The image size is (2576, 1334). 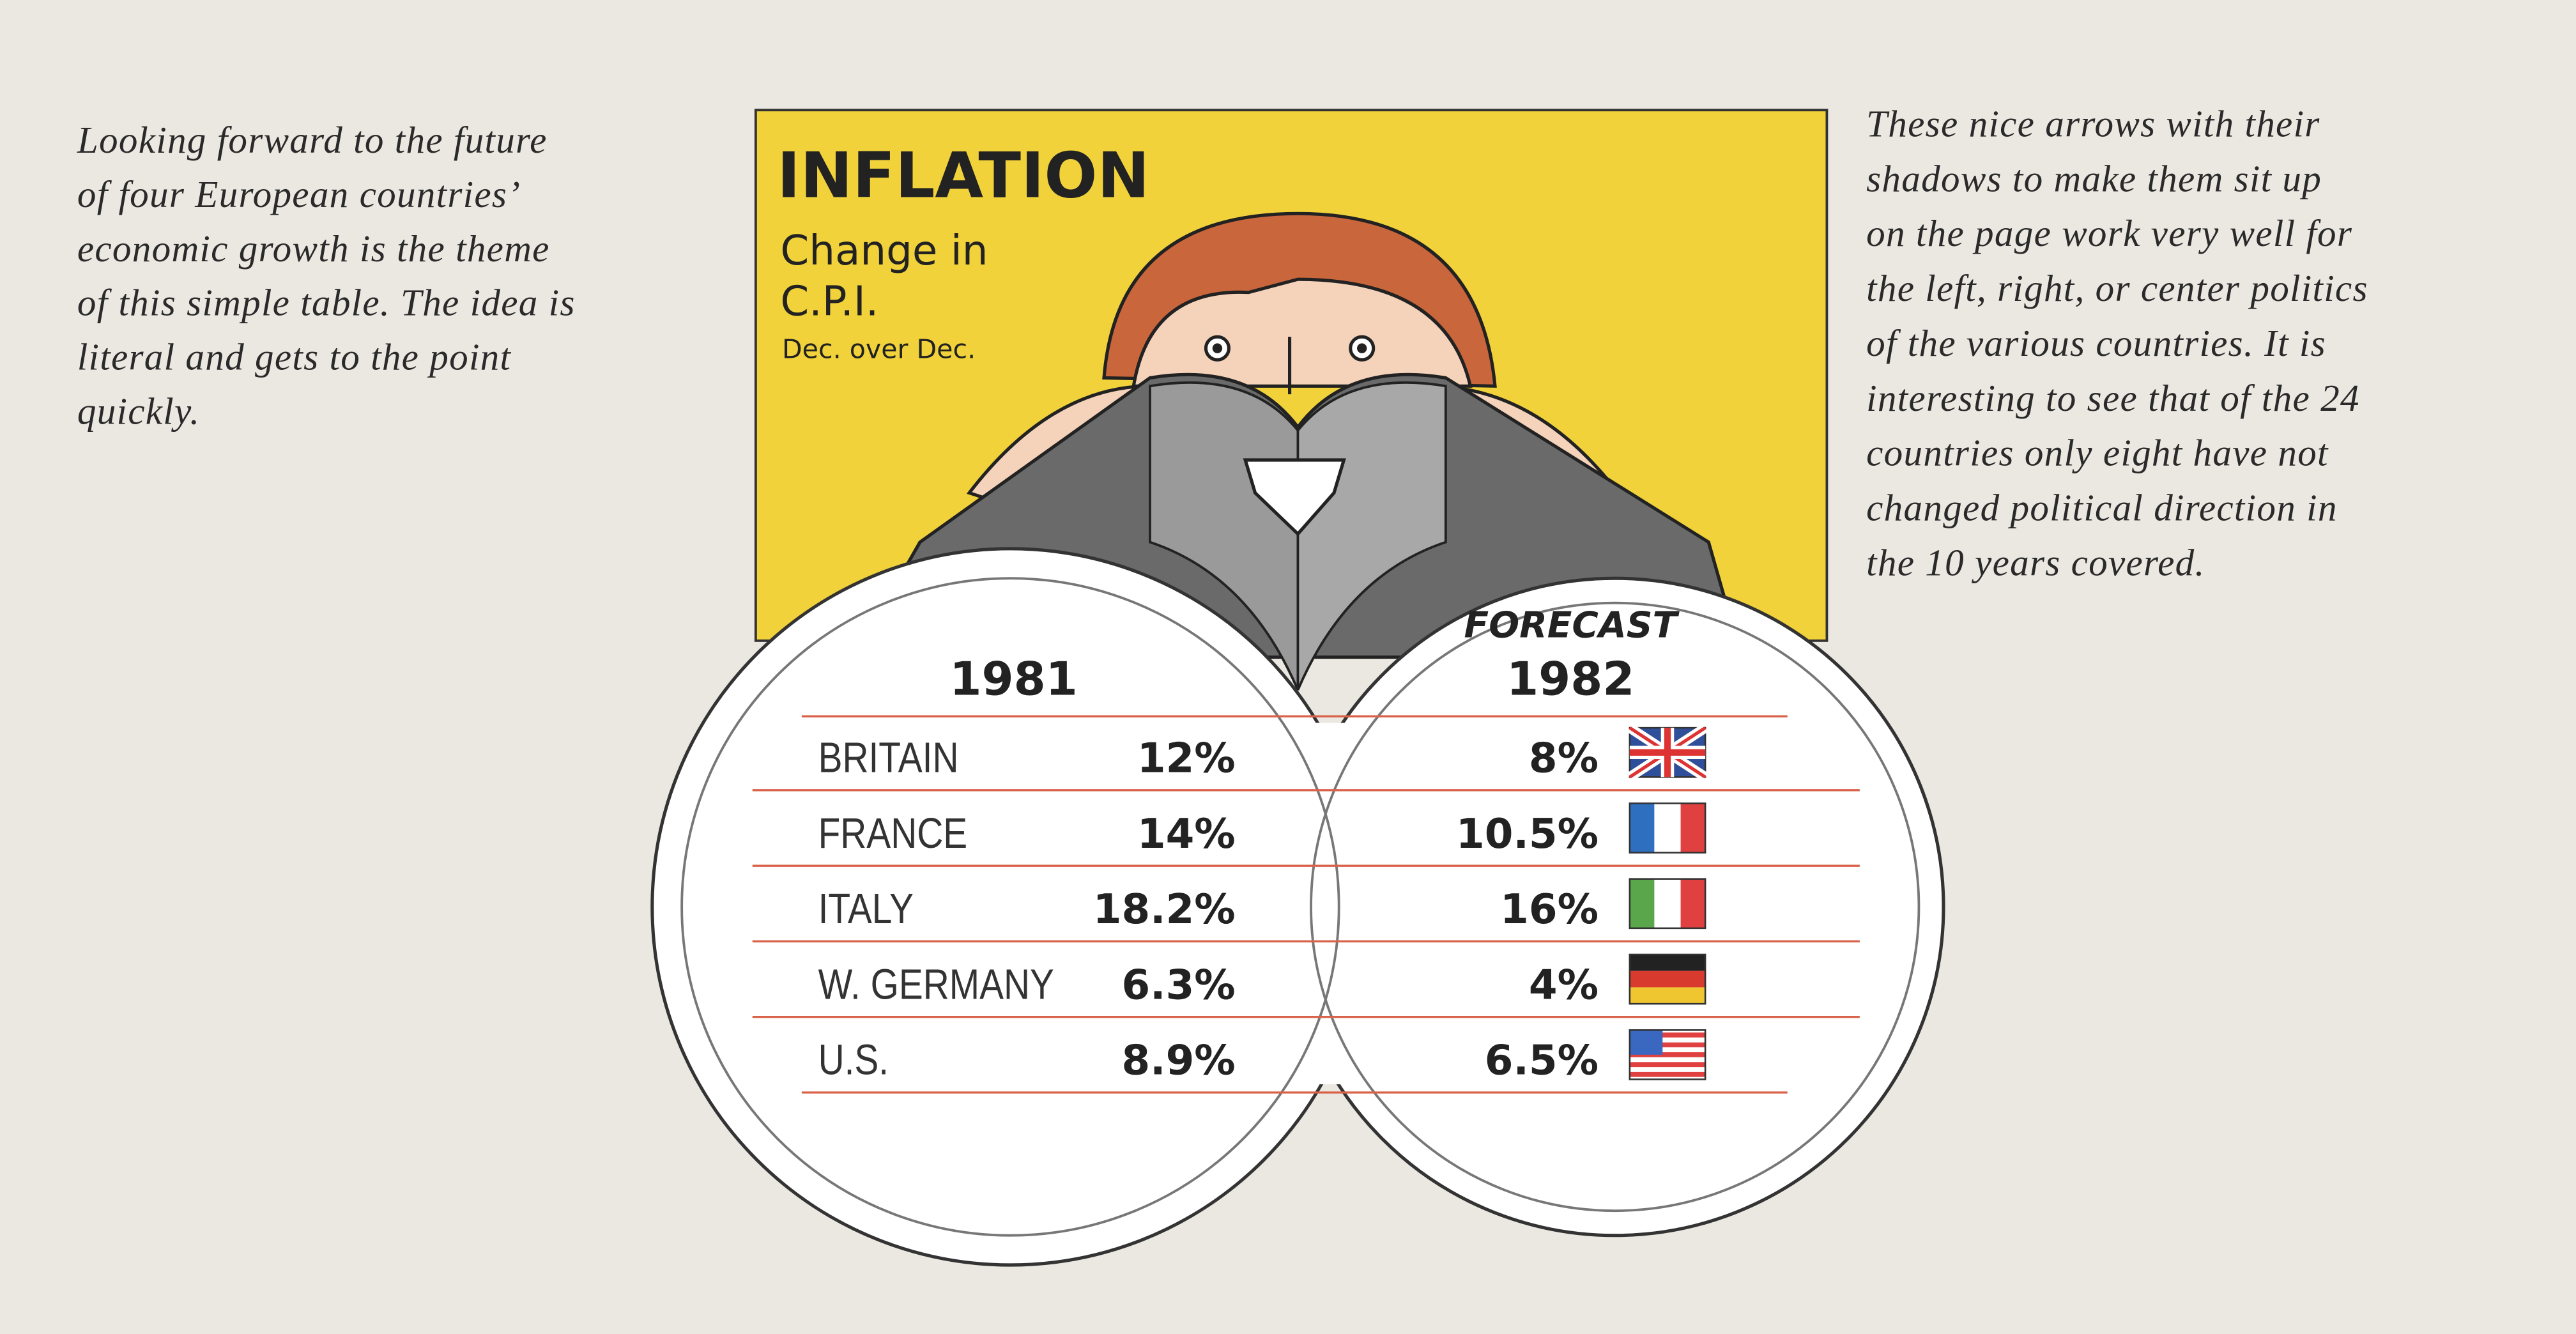 What do you see at coordinates (1527, 834) in the screenshot?
I see `value-1982: 10.5%` at bounding box center [1527, 834].